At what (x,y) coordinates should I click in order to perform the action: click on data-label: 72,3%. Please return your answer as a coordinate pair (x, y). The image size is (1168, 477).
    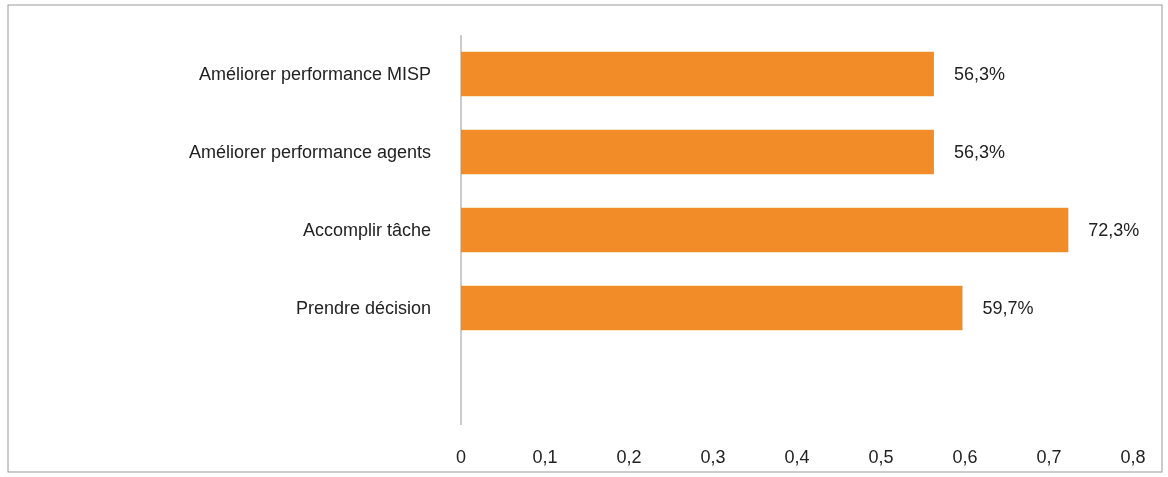
    Looking at the image, I should click on (1114, 230).